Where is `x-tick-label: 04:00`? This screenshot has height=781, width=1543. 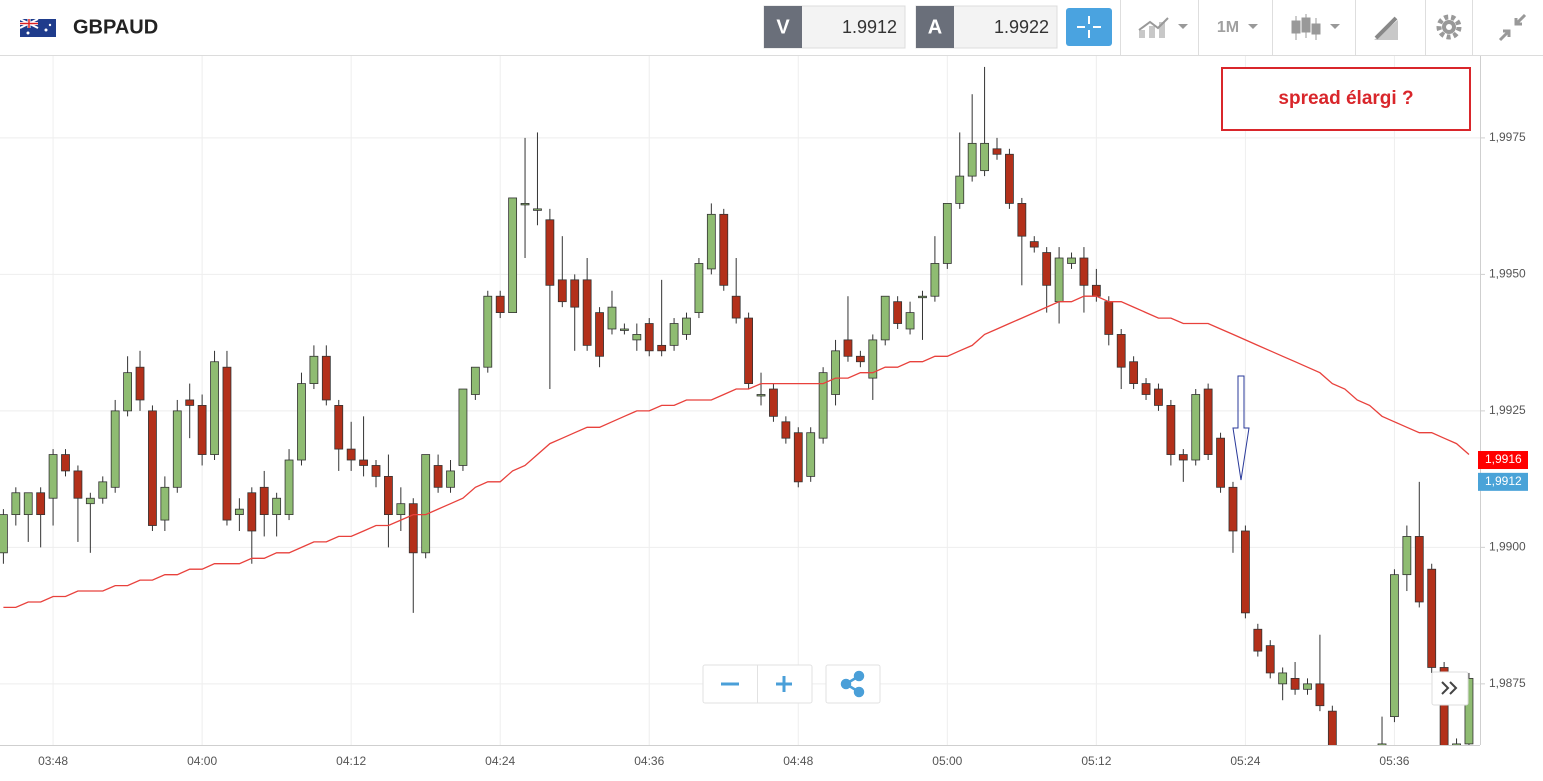
x-tick-label: 04:00 is located at coordinates (202, 761).